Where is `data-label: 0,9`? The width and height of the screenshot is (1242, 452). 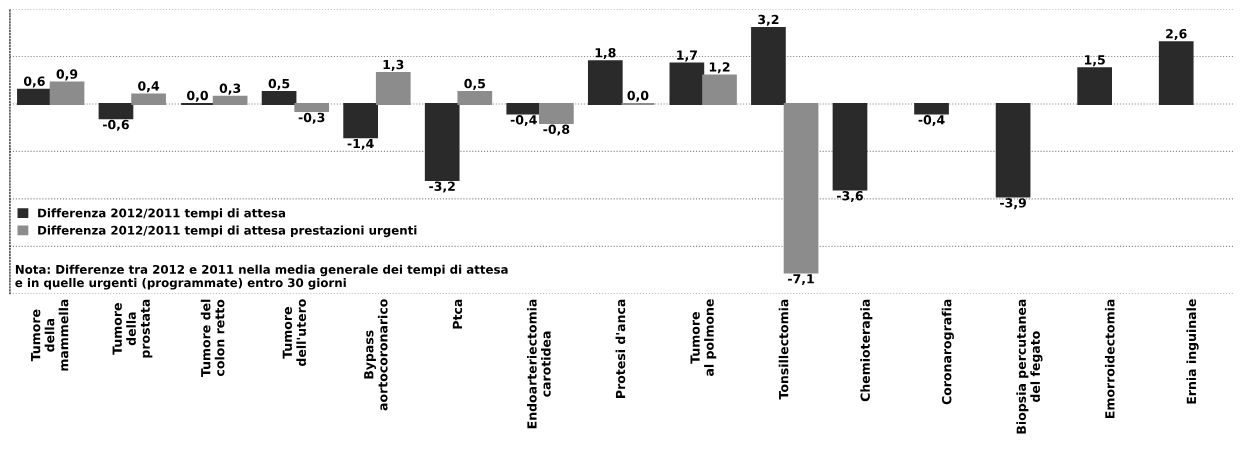
data-label: 0,9 is located at coordinates (67, 75).